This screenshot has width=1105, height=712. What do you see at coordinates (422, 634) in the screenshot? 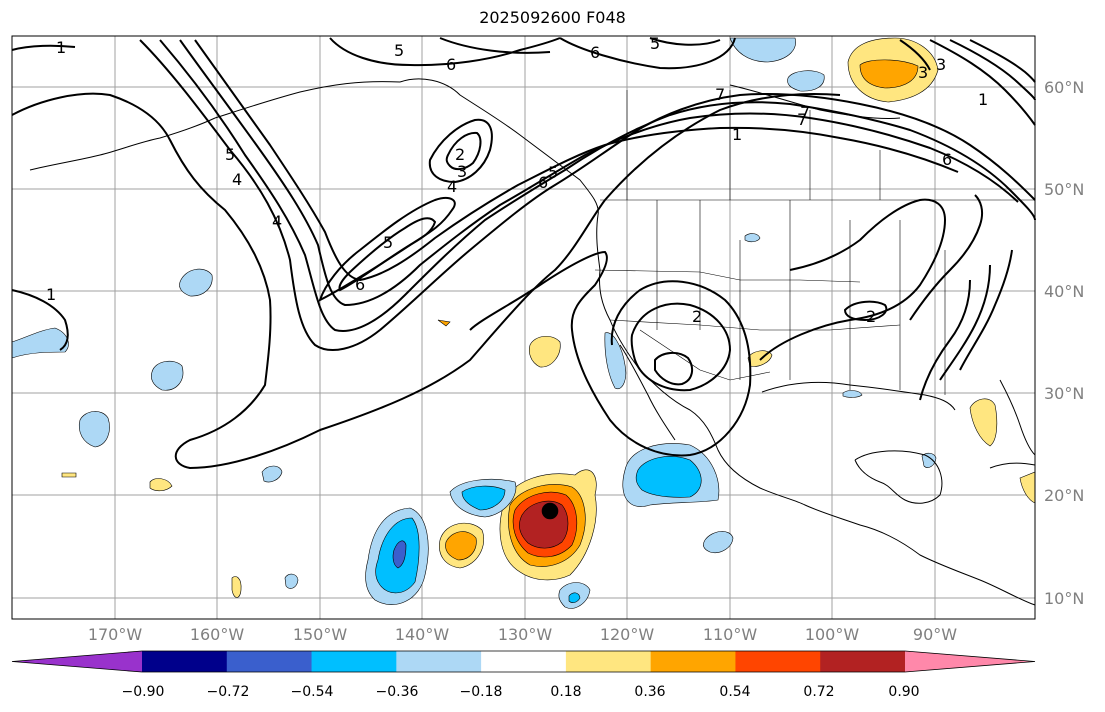
I see `lon-label-140w: 140°W` at bounding box center [422, 634].